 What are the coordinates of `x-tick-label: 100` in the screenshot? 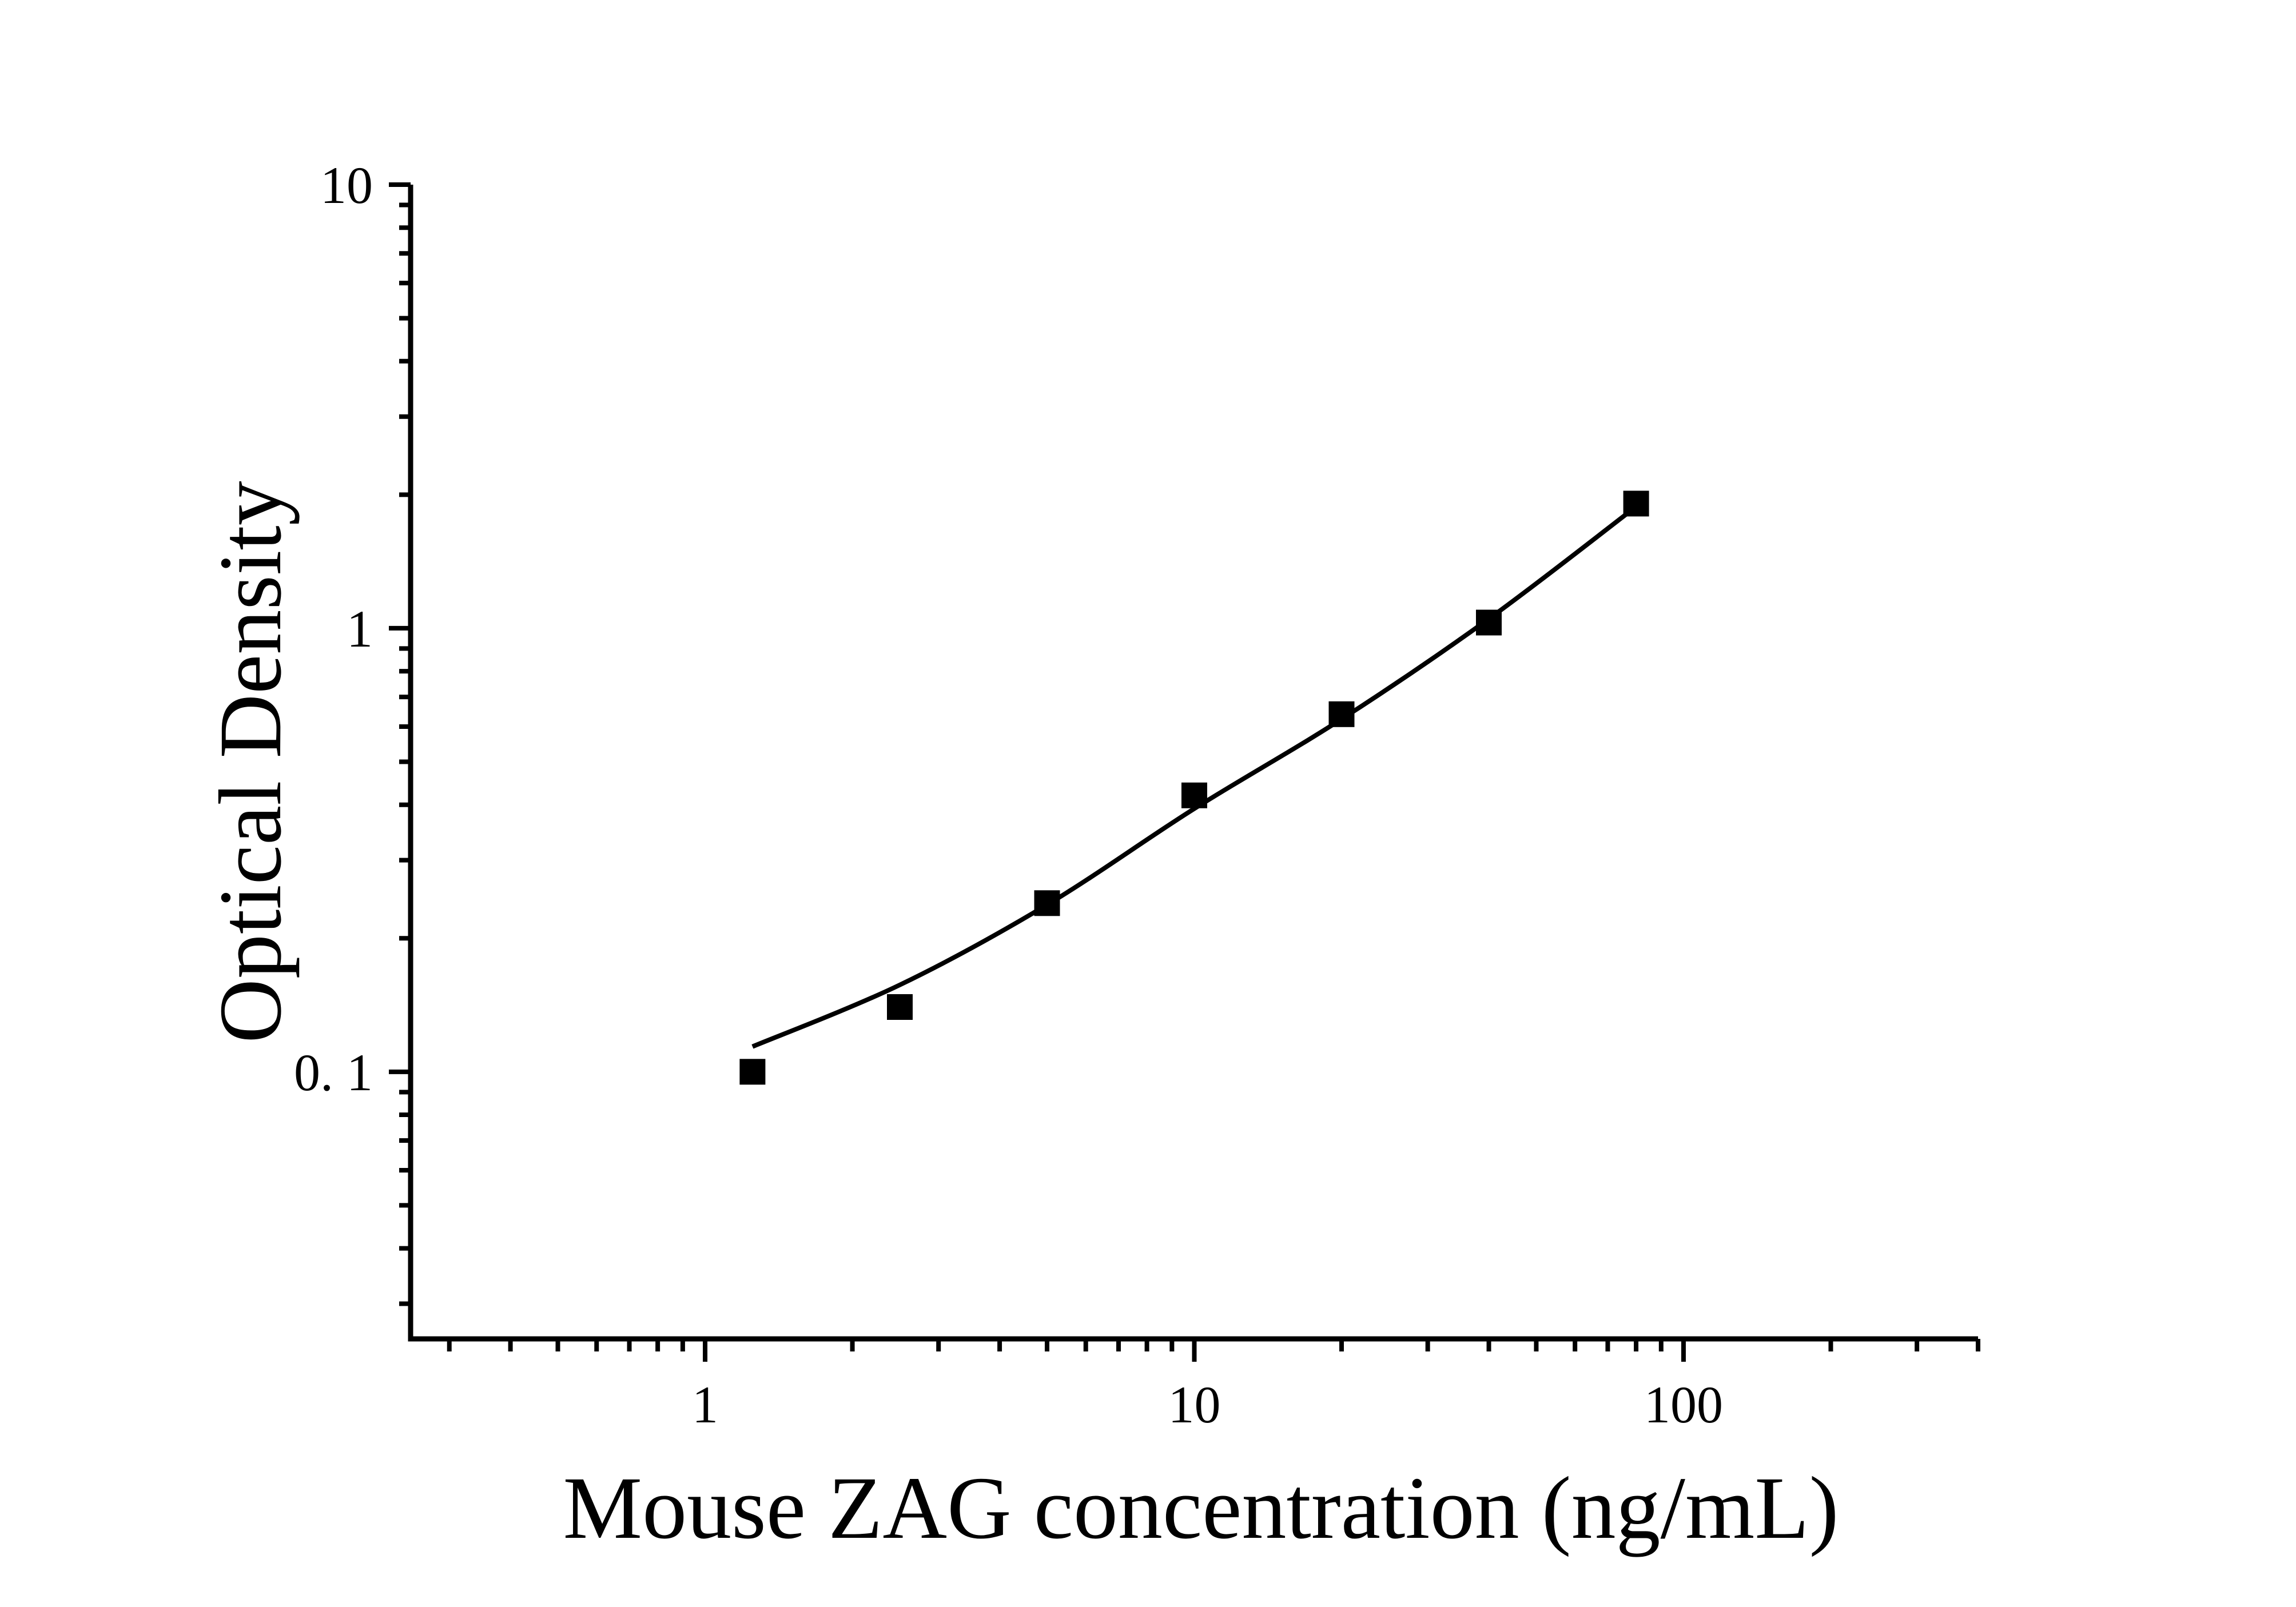 It's located at (1684, 1404).